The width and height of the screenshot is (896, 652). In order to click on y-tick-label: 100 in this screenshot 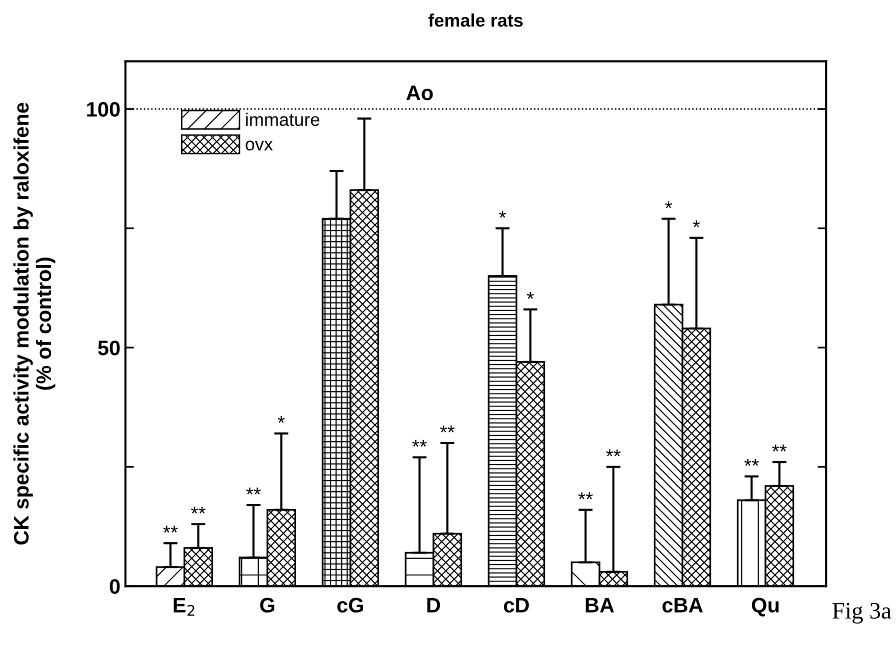, I will do `click(103, 109)`.